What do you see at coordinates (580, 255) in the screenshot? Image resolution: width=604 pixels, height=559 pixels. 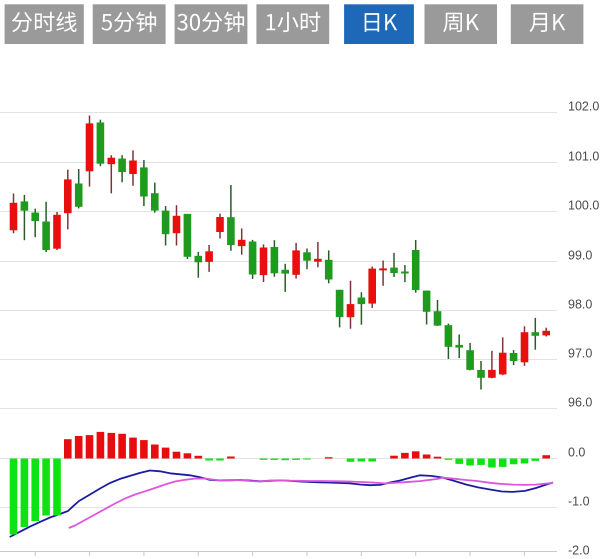 I see `svg-text: 99.0` at bounding box center [580, 255].